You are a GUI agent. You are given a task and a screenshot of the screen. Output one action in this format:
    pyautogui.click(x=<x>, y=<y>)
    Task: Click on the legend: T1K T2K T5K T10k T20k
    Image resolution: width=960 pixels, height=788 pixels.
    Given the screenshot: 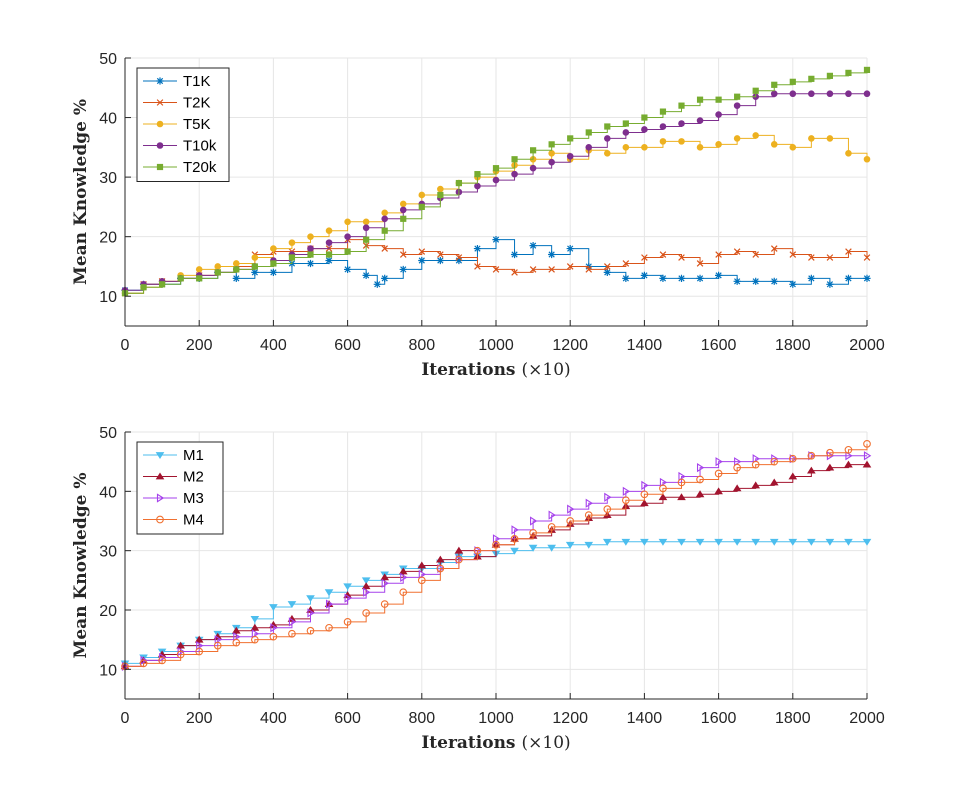 What is the action you would take?
    pyautogui.click(x=183, y=124)
    